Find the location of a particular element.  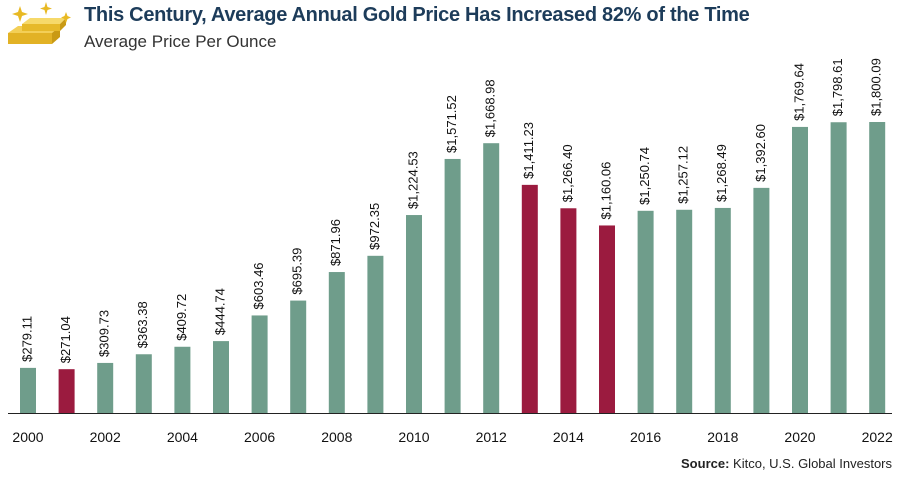

bar-2011 is located at coordinates (452, 285).